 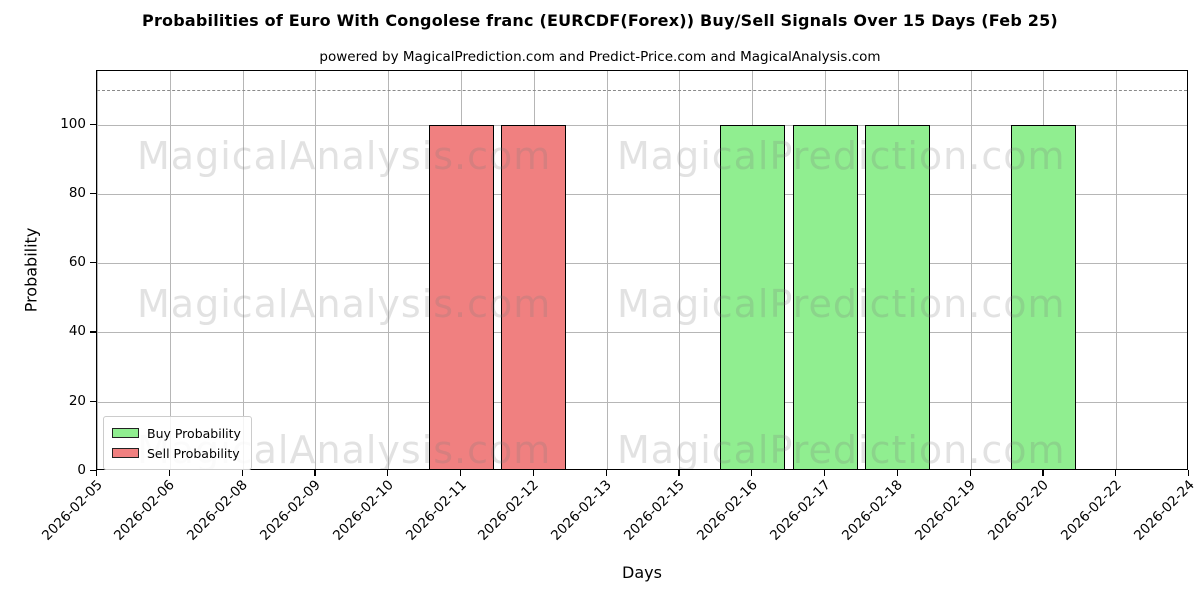 I want to click on y-tick-label: 40, so click(x=77, y=331).